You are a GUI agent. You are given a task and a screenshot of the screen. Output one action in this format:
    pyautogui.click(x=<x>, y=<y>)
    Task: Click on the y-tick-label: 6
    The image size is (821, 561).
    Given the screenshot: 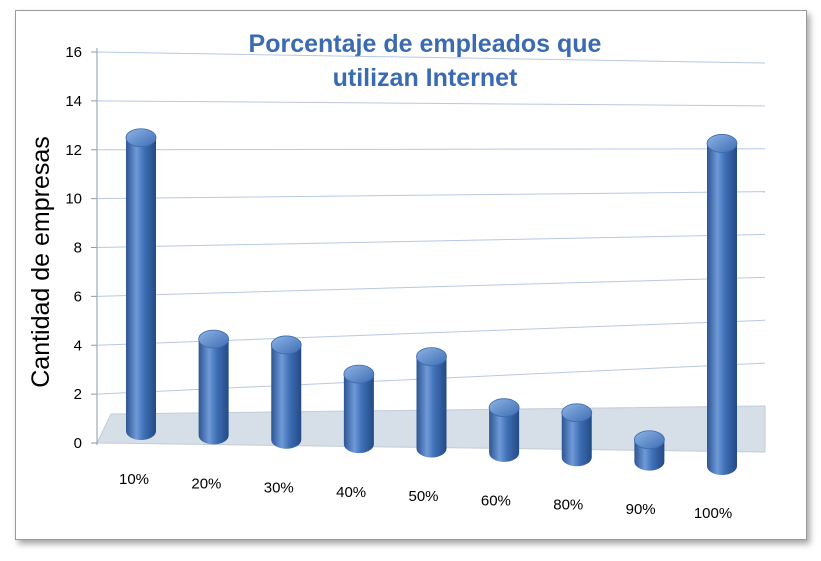 What is the action you would take?
    pyautogui.click(x=78, y=296)
    